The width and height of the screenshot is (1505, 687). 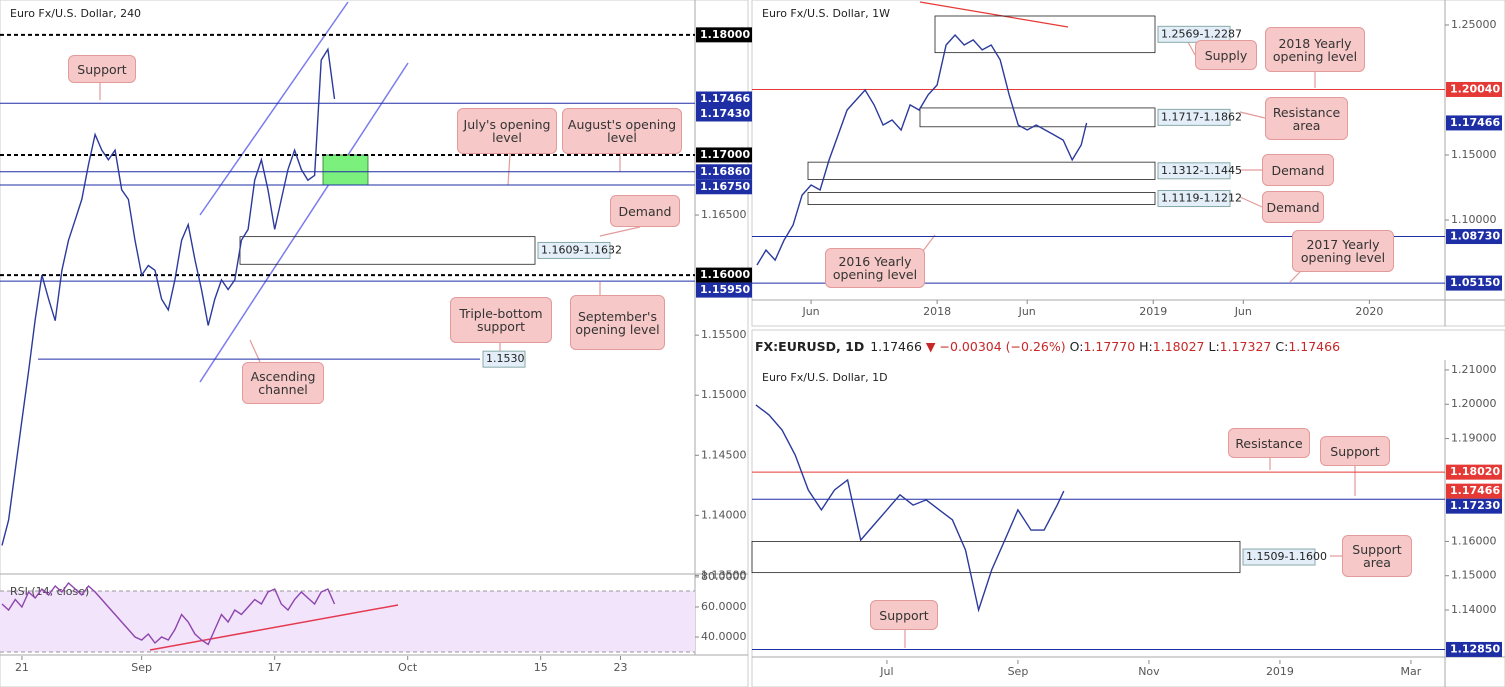 I want to click on zone-label: 1.1312-1.1445, so click(x=1201, y=170).